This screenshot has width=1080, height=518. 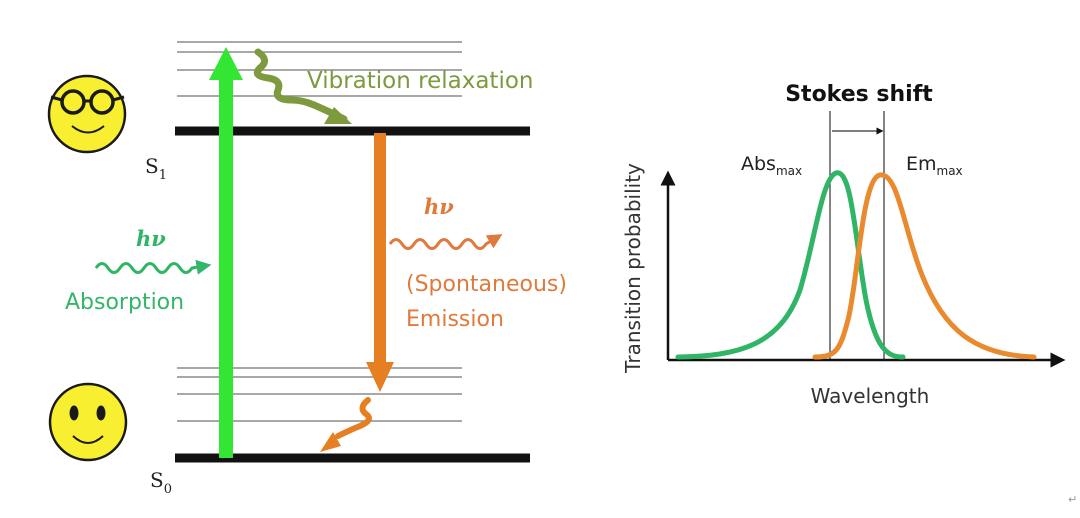 What do you see at coordinates (1072, 499) in the screenshot?
I see `corner-return-mark: ↵` at bounding box center [1072, 499].